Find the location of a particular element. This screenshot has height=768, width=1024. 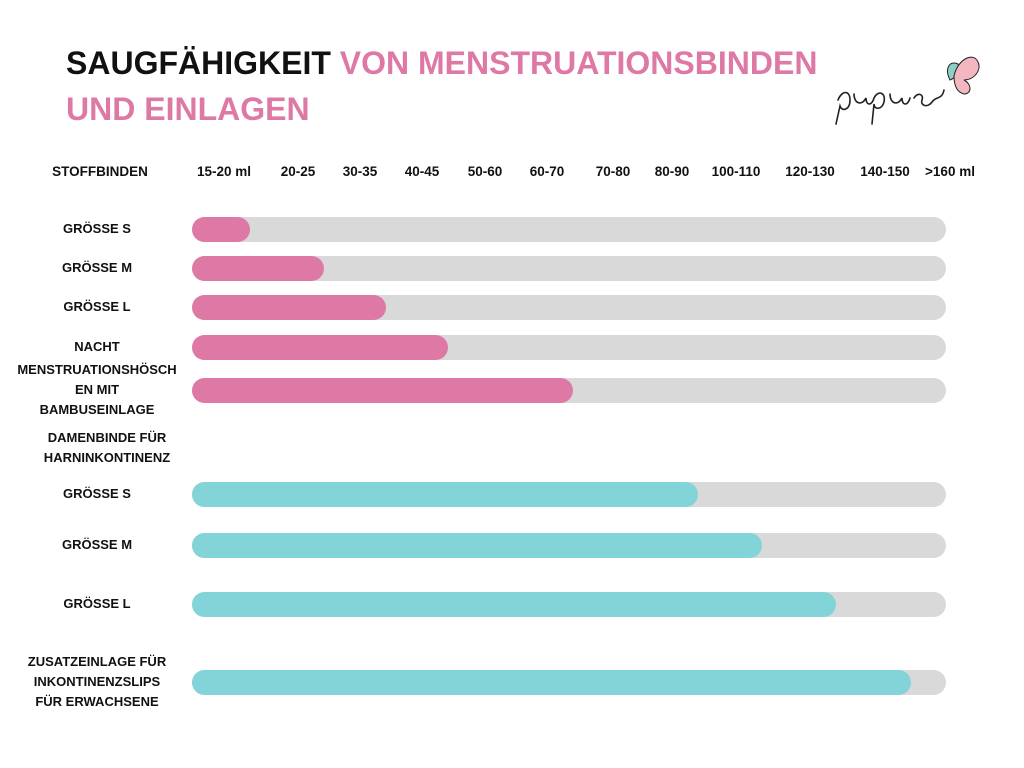

x-tick-label: 70-80 is located at coordinates (613, 171).